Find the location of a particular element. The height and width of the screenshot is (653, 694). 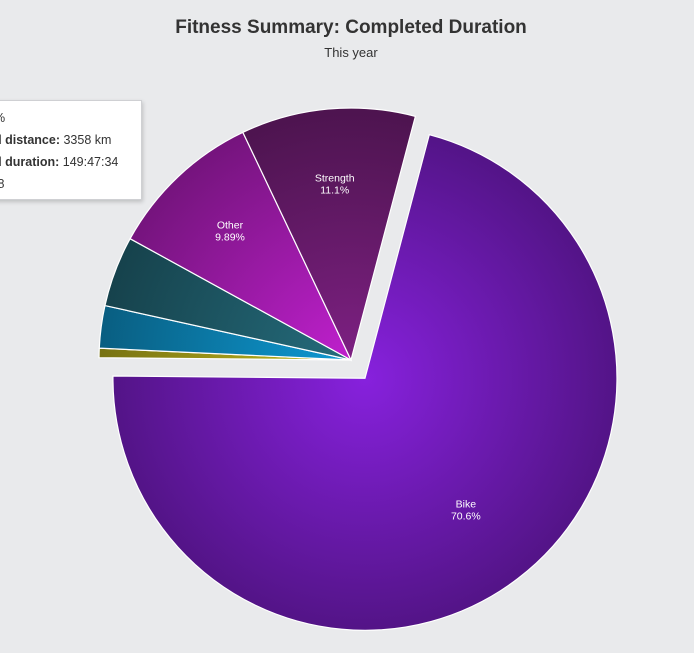

tooltip-line-extra: .8 is located at coordinates (2, 184).